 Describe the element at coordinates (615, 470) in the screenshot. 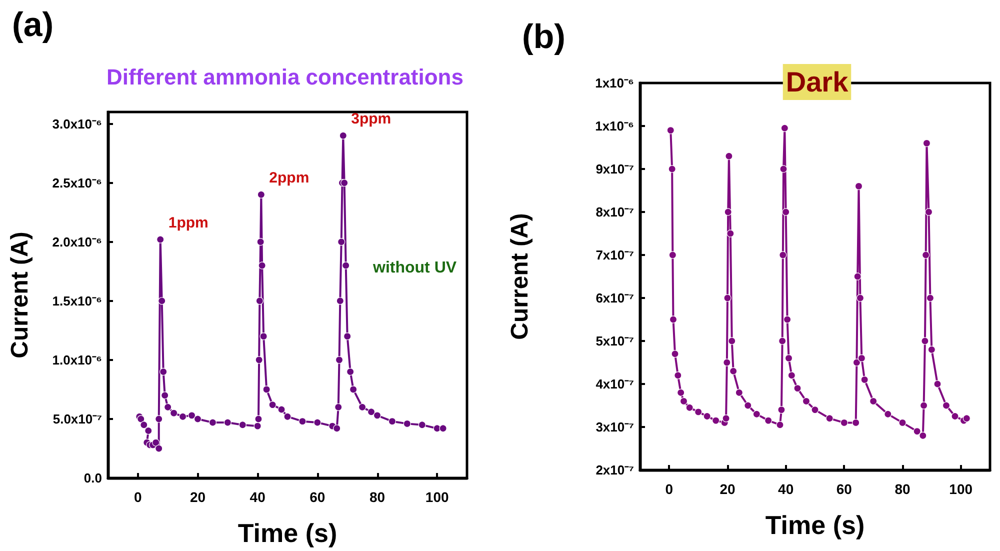

I see `y-tick-label: 2x10⁻⁷` at that location.